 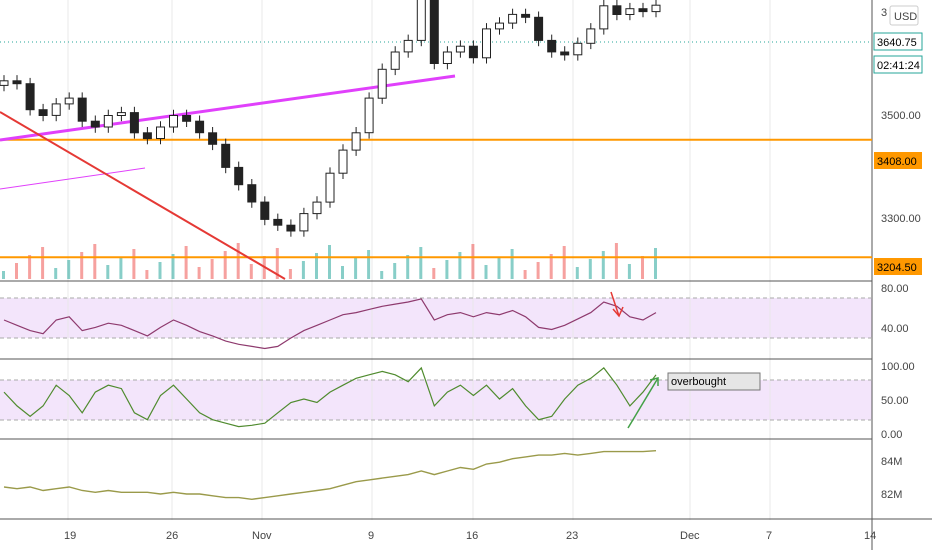 What do you see at coordinates (617, 304) in the screenshot?
I see `red-down-arrow` at bounding box center [617, 304].